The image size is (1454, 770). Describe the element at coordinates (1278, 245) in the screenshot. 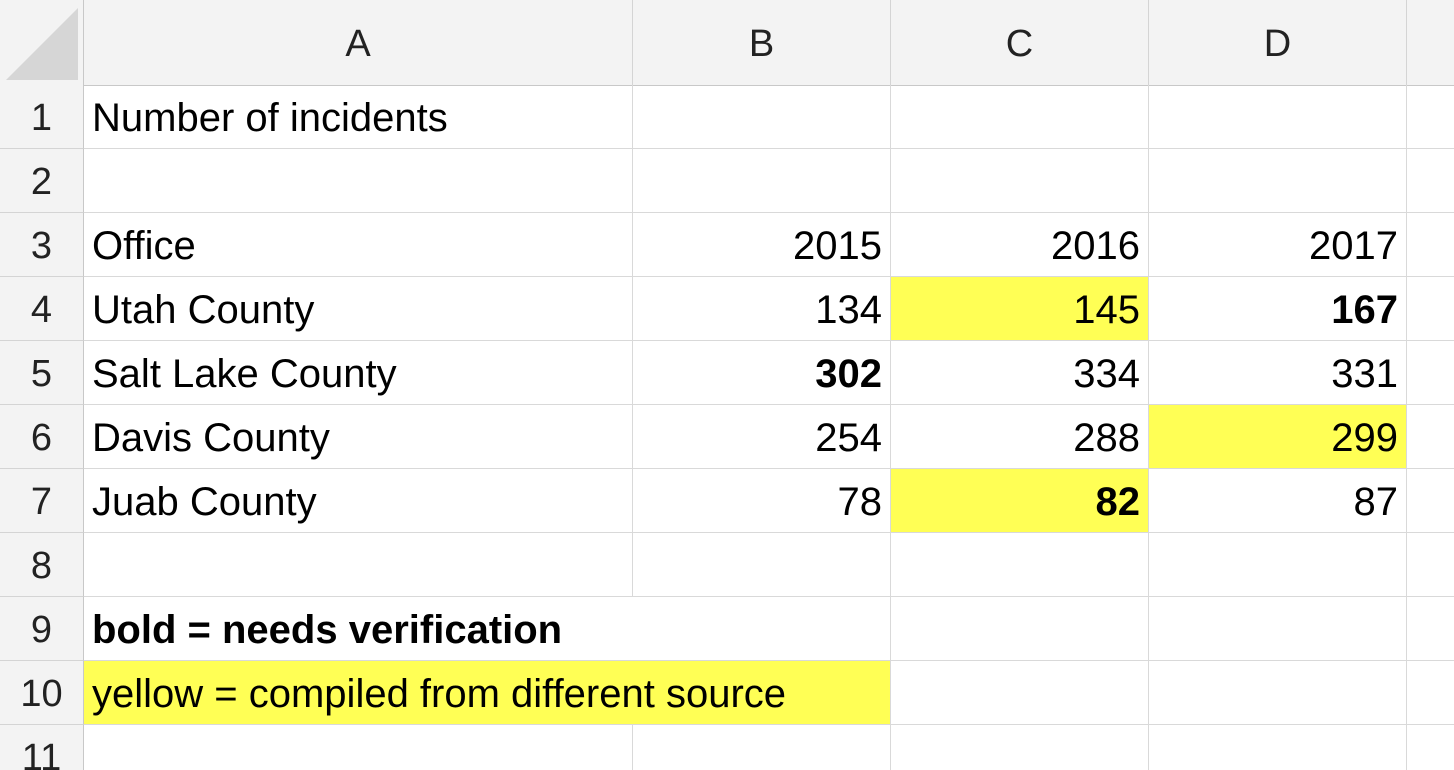

I see `cell-d3: 2017` at that location.